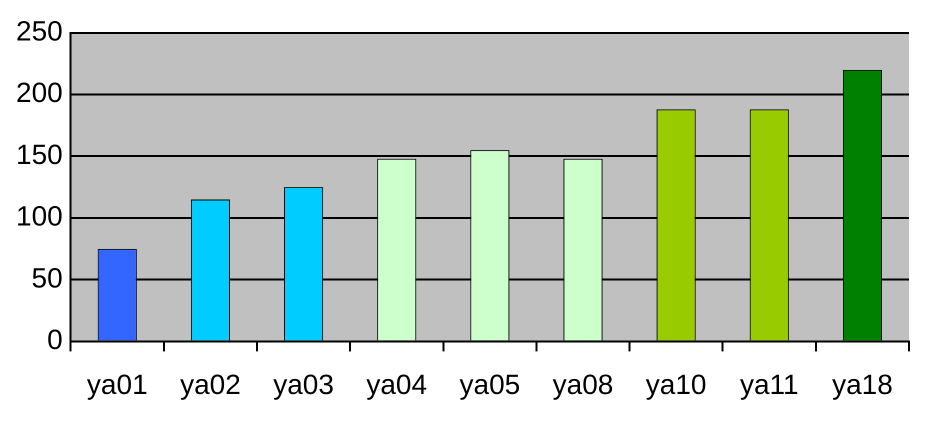  I want to click on y-tick-label: 0, so click(55, 340).